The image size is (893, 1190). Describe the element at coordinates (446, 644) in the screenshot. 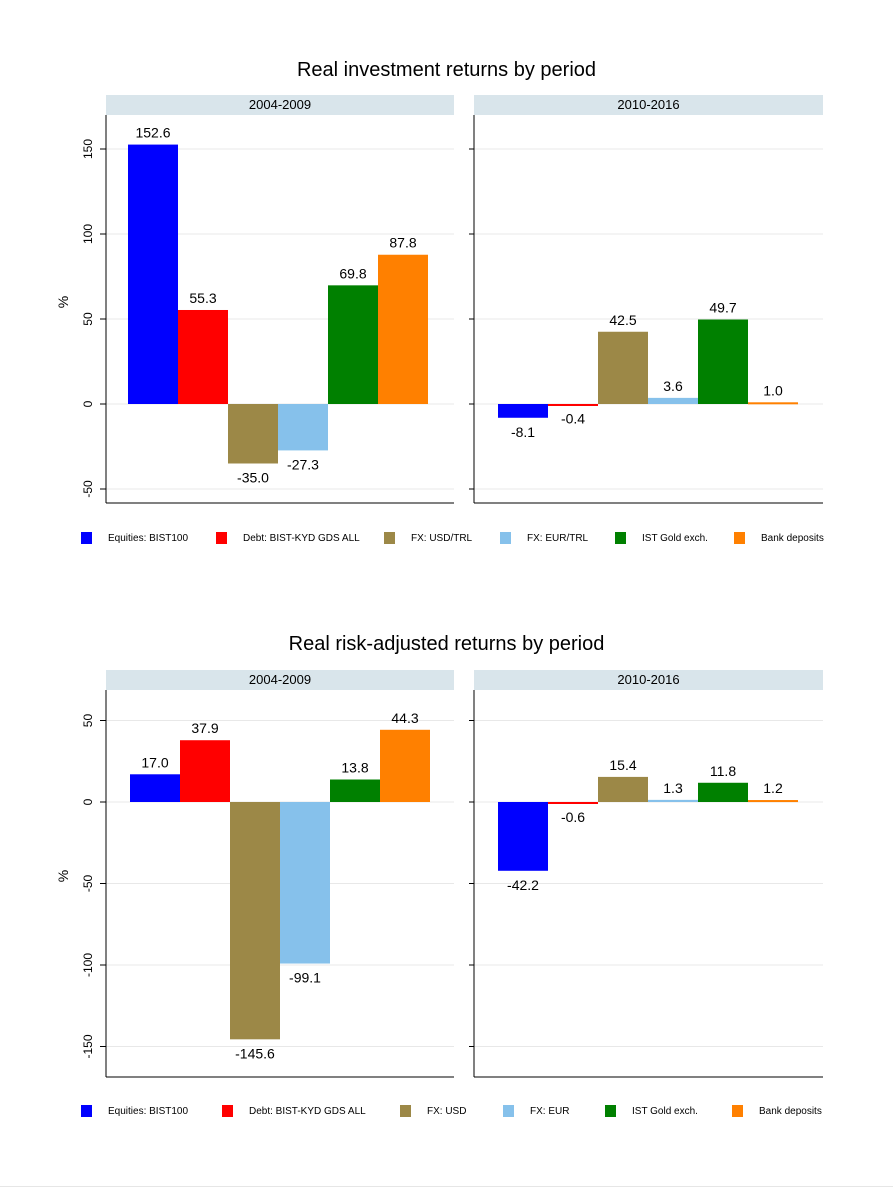

I see `figure-2-title: Real risk-adjusted returns by period` at that location.